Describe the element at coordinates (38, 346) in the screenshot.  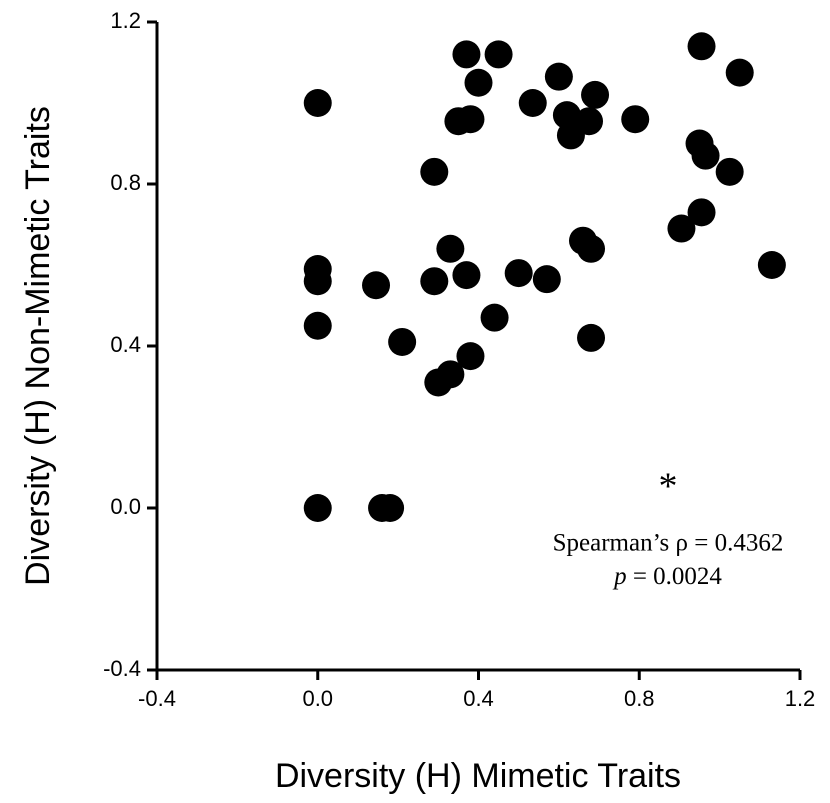
I see `y-axis-label: Diversity (H) Non-Mimetic Traits` at that location.